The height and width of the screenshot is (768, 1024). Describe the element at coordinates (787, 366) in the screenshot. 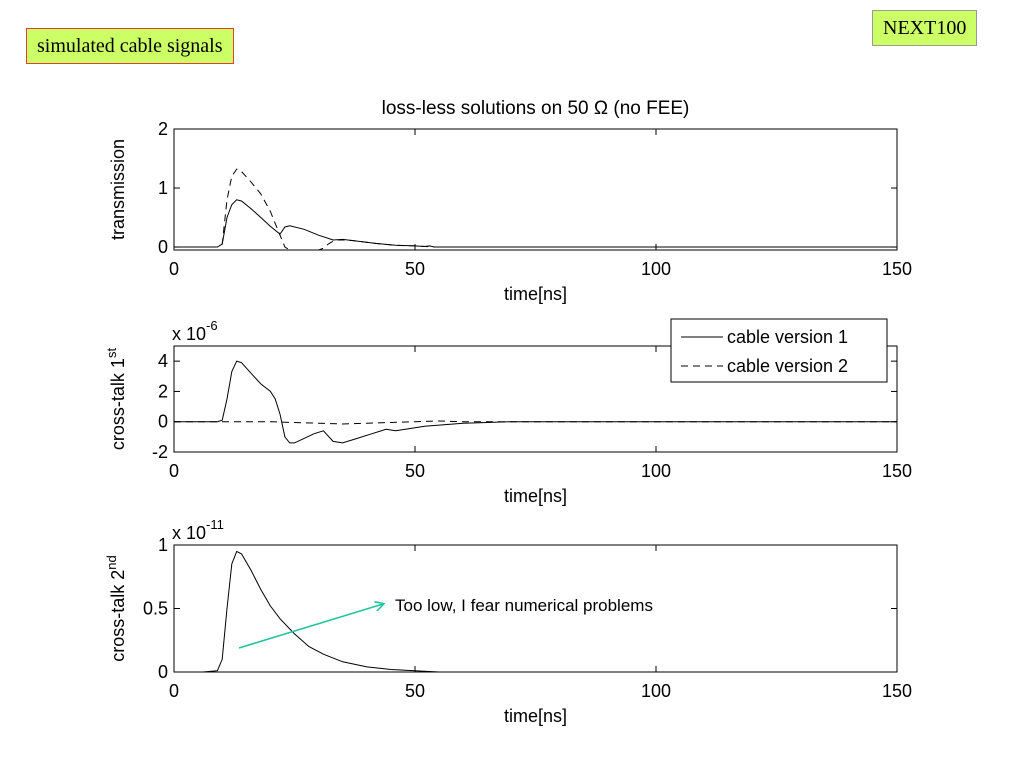

I see `legend-label: cable version 2` at that location.